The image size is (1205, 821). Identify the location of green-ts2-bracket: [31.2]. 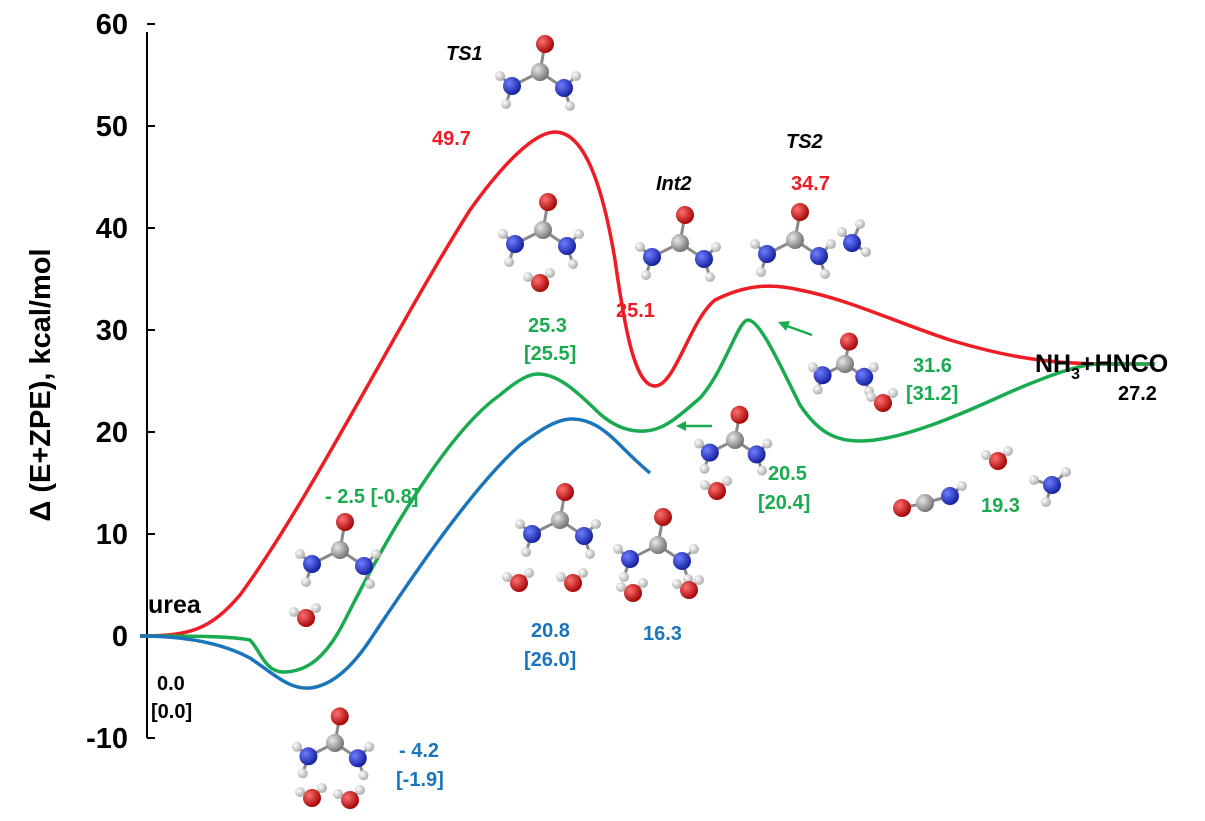
(932, 394).